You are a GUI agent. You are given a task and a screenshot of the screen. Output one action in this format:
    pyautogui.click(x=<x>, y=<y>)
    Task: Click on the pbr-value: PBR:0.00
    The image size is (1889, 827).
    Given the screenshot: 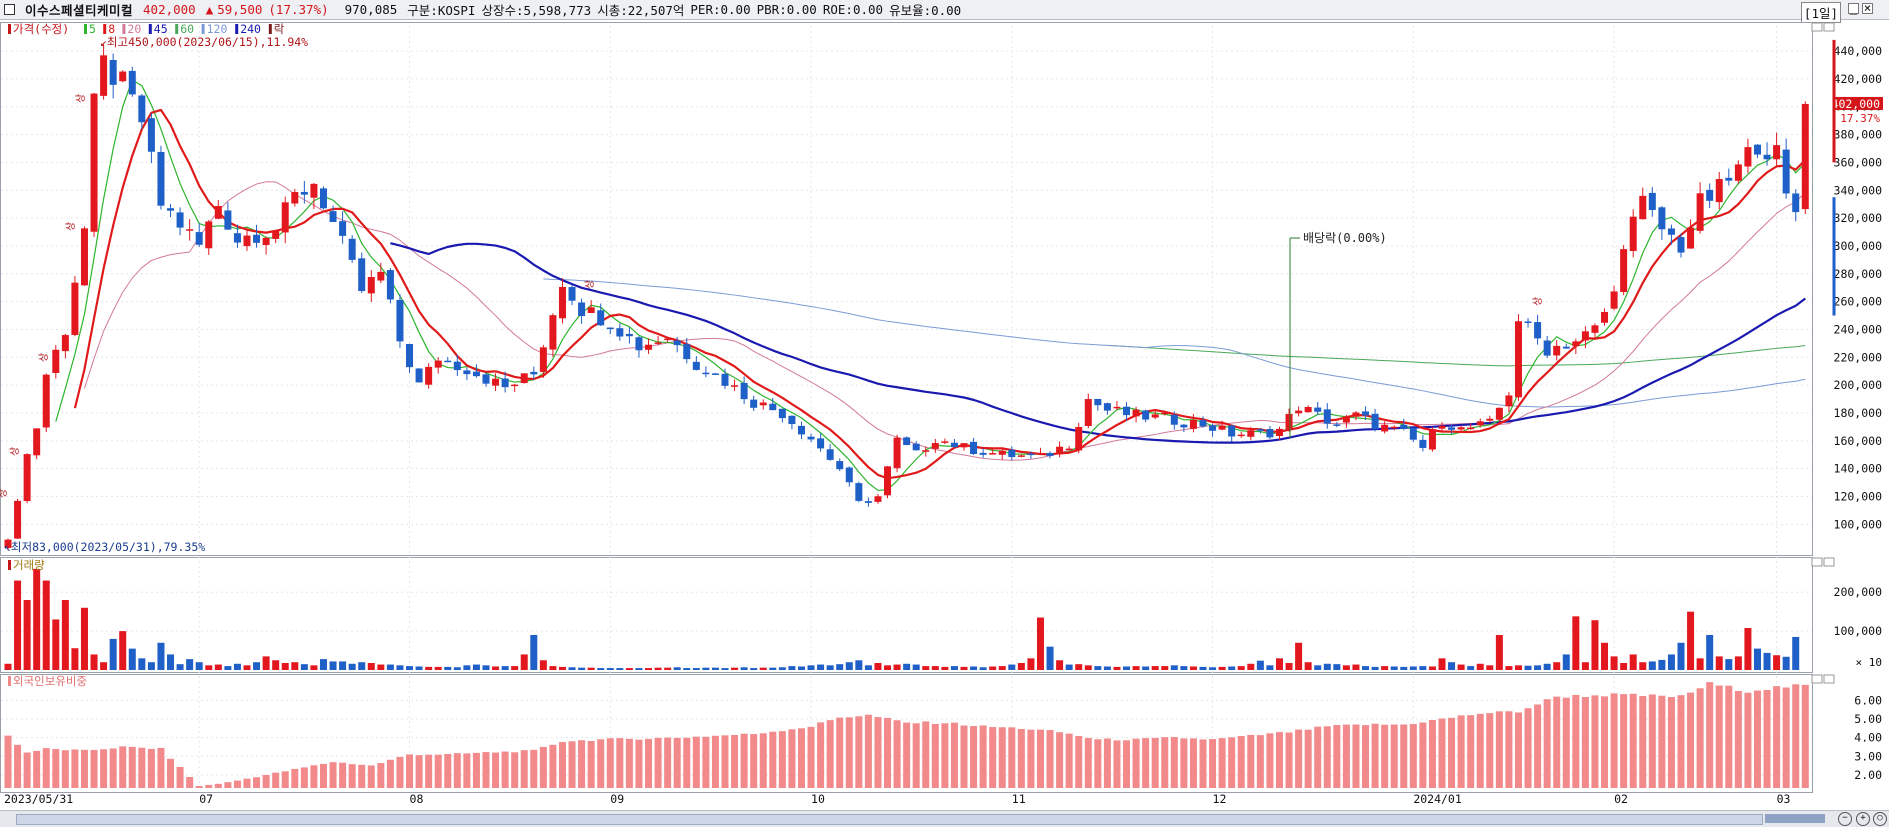 What is the action you would take?
    pyautogui.click(x=786, y=9)
    